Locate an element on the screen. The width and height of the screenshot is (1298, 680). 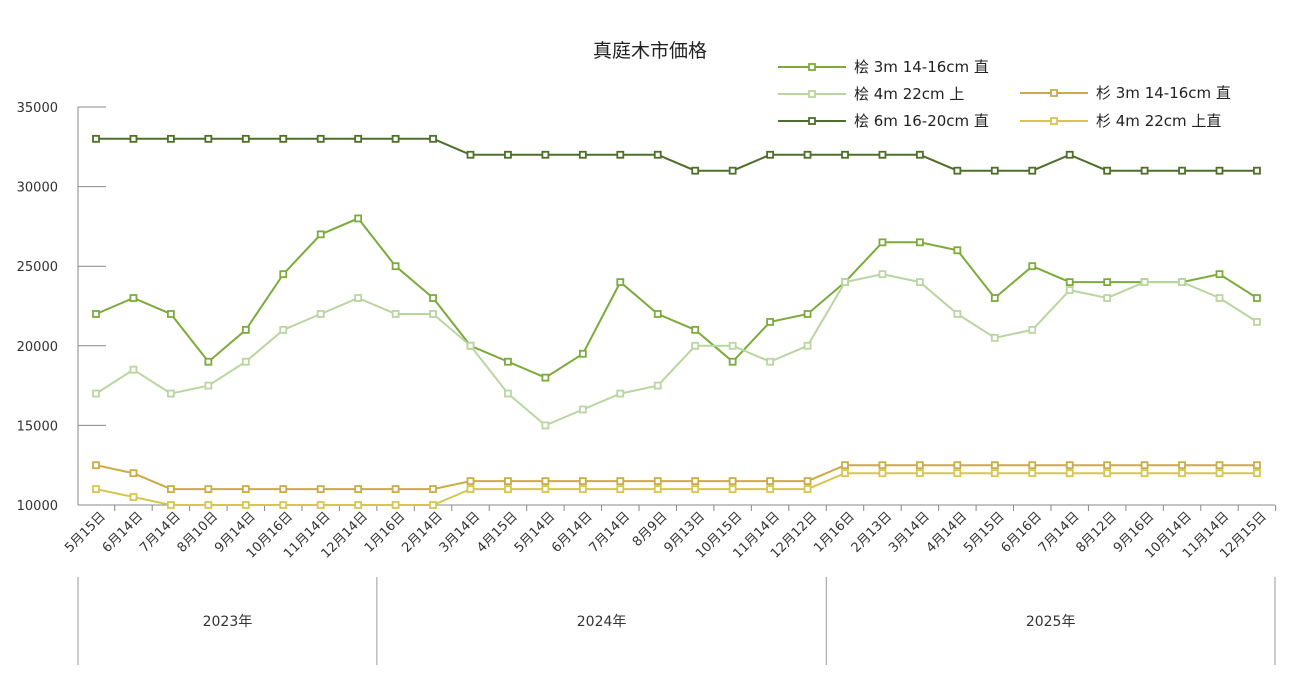
legend-label: 杉 4m 22cm 上直 is located at coordinates (1158, 121).